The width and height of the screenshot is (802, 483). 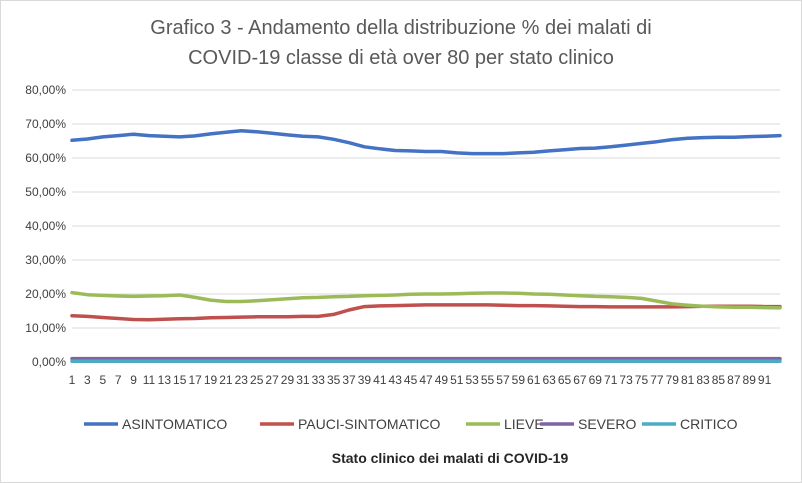 What do you see at coordinates (87, 380) in the screenshot?
I see `x-tick-label: 3` at bounding box center [87, 380].